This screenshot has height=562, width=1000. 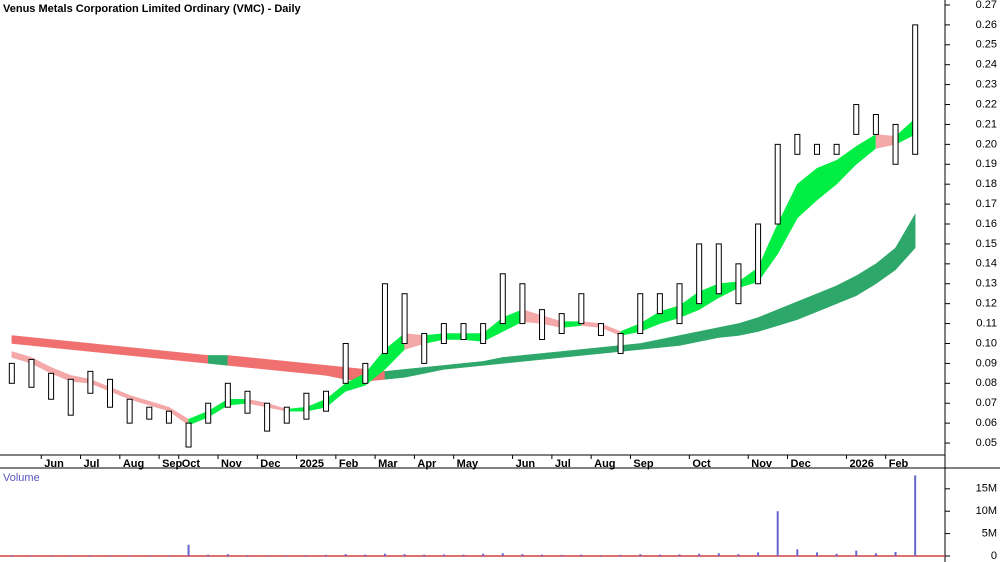 I want to click on volume-label: Volume, so click(x=21, y=478).